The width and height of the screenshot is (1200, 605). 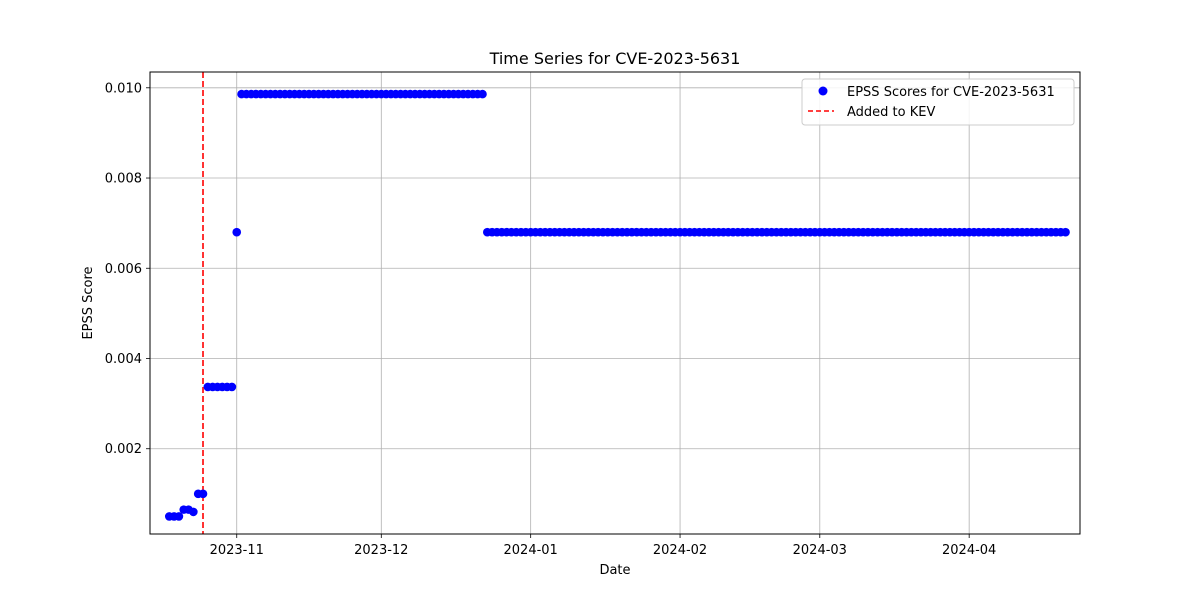 What do you see at coordinates (615, 58) in the screenshot?
I see `chart-title: Time Series for CVE-2023-5631` at bounding box center [615, 58].